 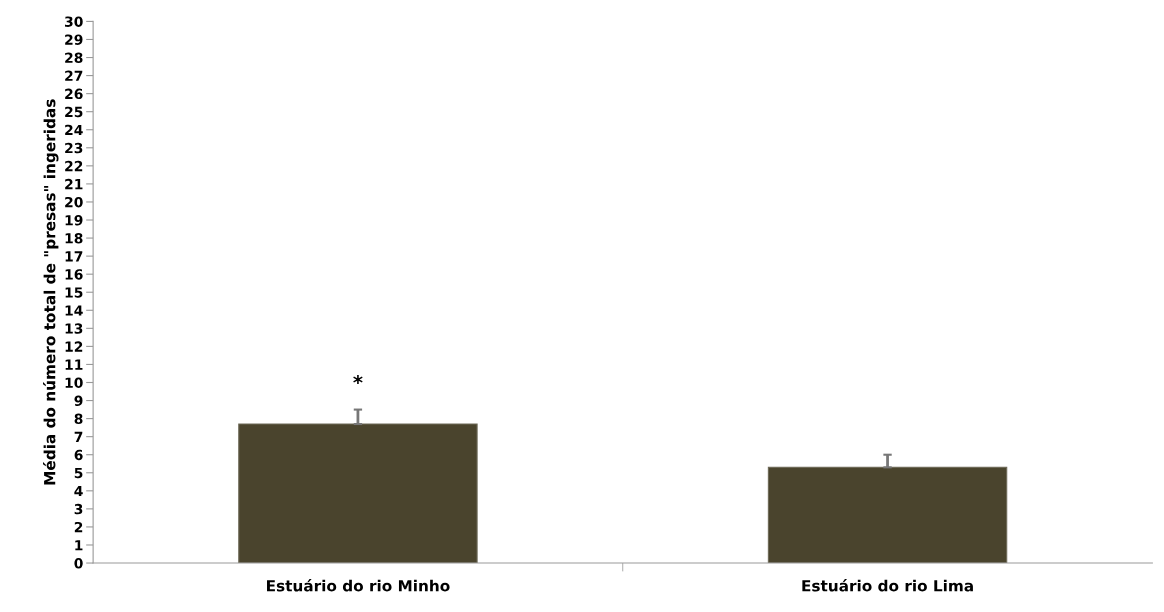 What do you see at coordinates (74, 21) in the screenshot?
I see `y-tick-label: 30` at bounding box center [74, 21].